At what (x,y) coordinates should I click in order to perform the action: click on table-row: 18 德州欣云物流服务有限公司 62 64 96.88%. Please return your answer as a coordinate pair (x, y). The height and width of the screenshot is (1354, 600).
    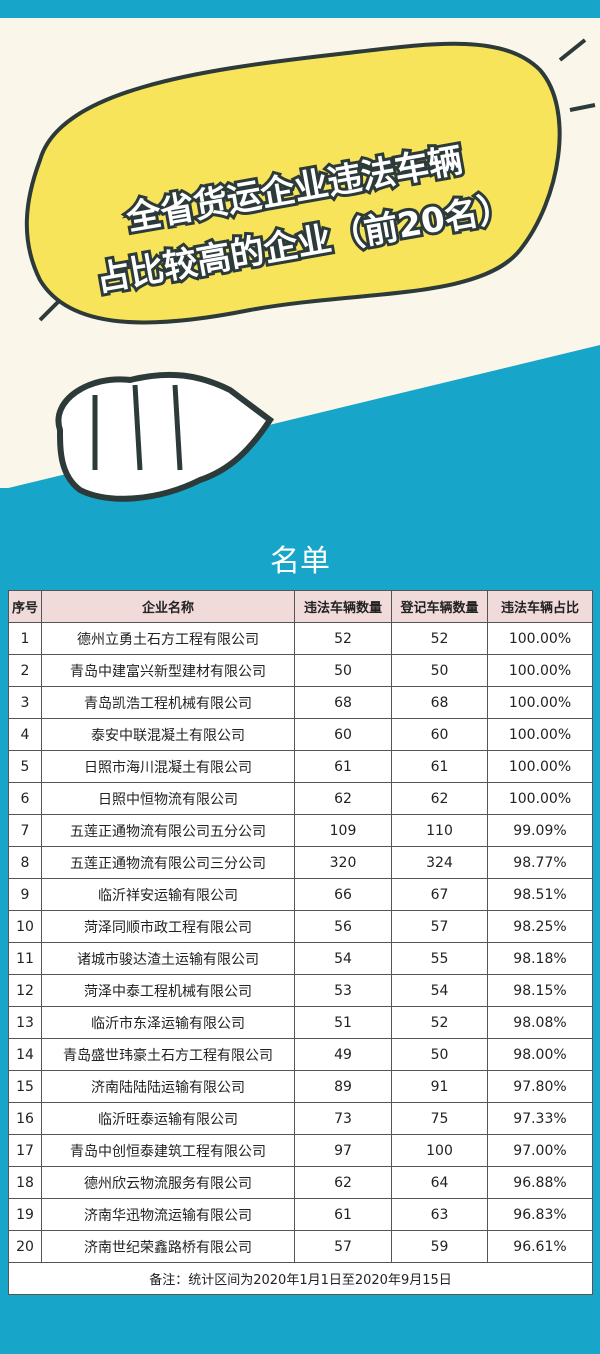
    Looking at the image, I should click on (300, 1182).